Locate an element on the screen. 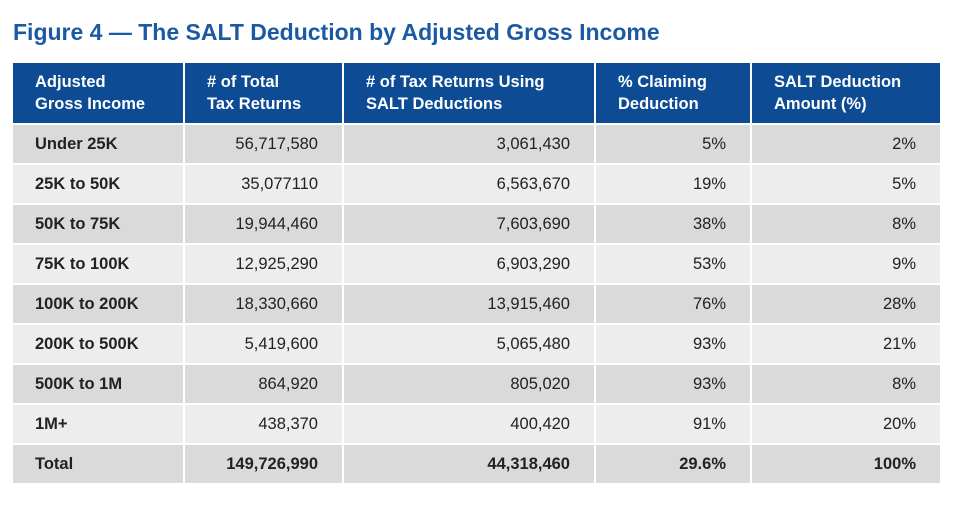 This screenshot has width=957, height=512. data-row: Under 25K 56,717,580 3,061,430 5% 2% is located at coordinates (476, 143).